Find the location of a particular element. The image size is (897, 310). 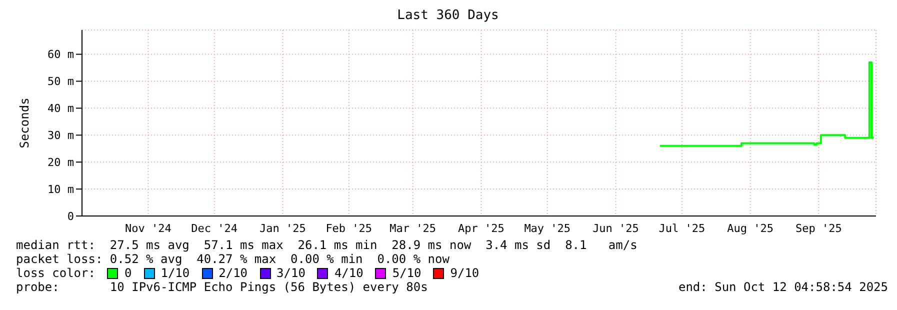

x-tick-label: Sep '25 is located at coordinates (818, 228).